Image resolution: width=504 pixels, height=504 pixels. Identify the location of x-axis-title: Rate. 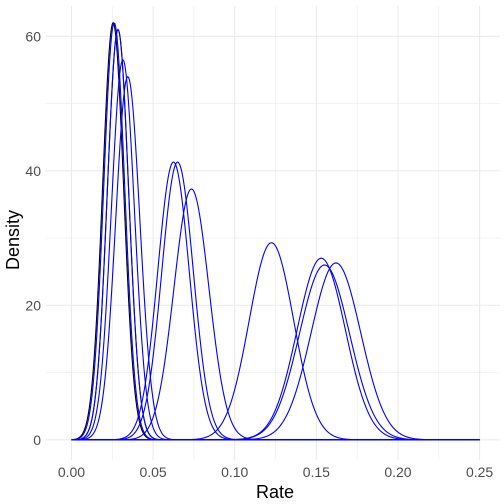
(275, 492).